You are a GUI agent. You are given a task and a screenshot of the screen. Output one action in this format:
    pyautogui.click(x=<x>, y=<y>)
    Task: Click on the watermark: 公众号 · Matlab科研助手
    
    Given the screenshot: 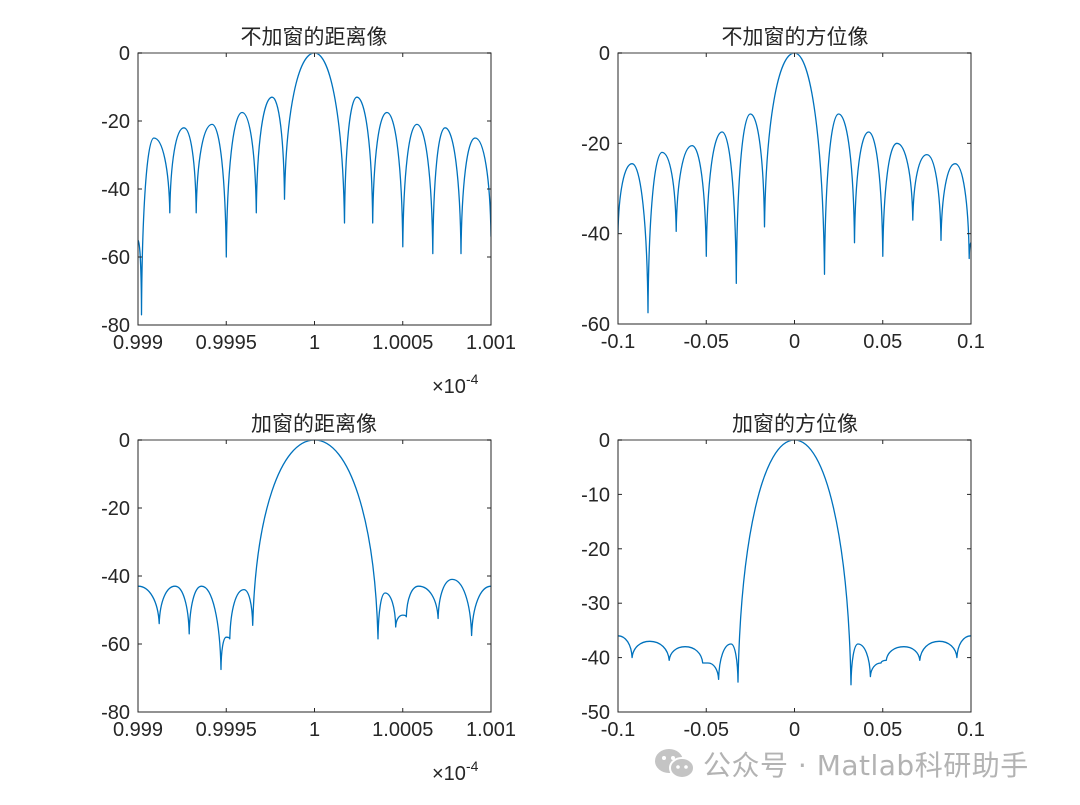 What is the action you would take?
    pyautogui.click(x=841, y=764)
    